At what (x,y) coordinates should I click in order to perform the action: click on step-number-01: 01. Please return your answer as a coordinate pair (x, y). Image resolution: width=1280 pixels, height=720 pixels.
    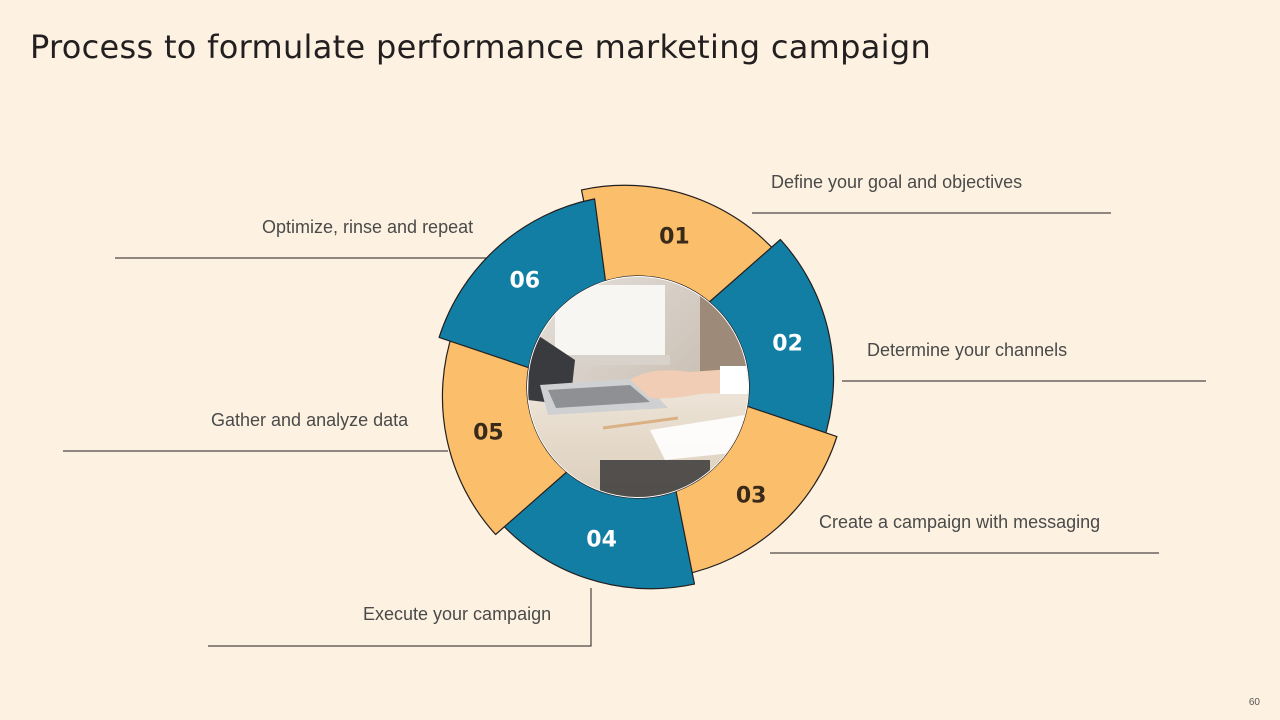
    Looking at the image, I should click on (674, 236).